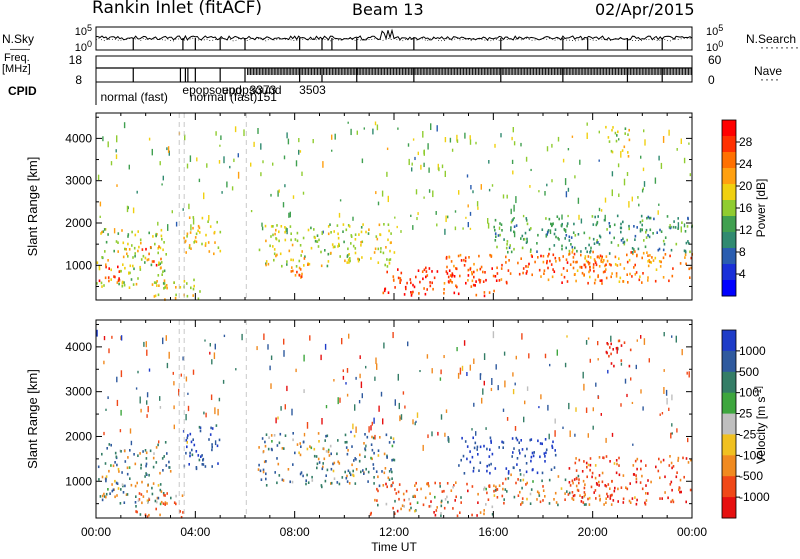 This screenshot has width=800, height=559. Describe the element at coordinates (394, 39) in the screenshot. I see `search-noise-line` at that location.